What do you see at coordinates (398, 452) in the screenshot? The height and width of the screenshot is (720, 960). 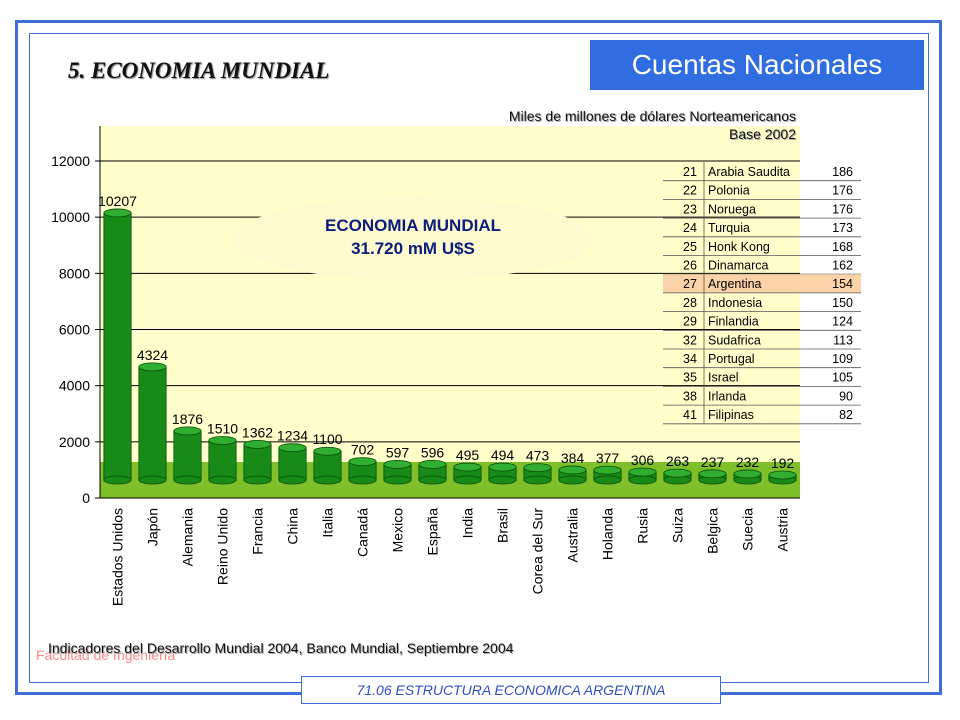 I see `bar-value-label: 597` at bounding box center [398, 452].